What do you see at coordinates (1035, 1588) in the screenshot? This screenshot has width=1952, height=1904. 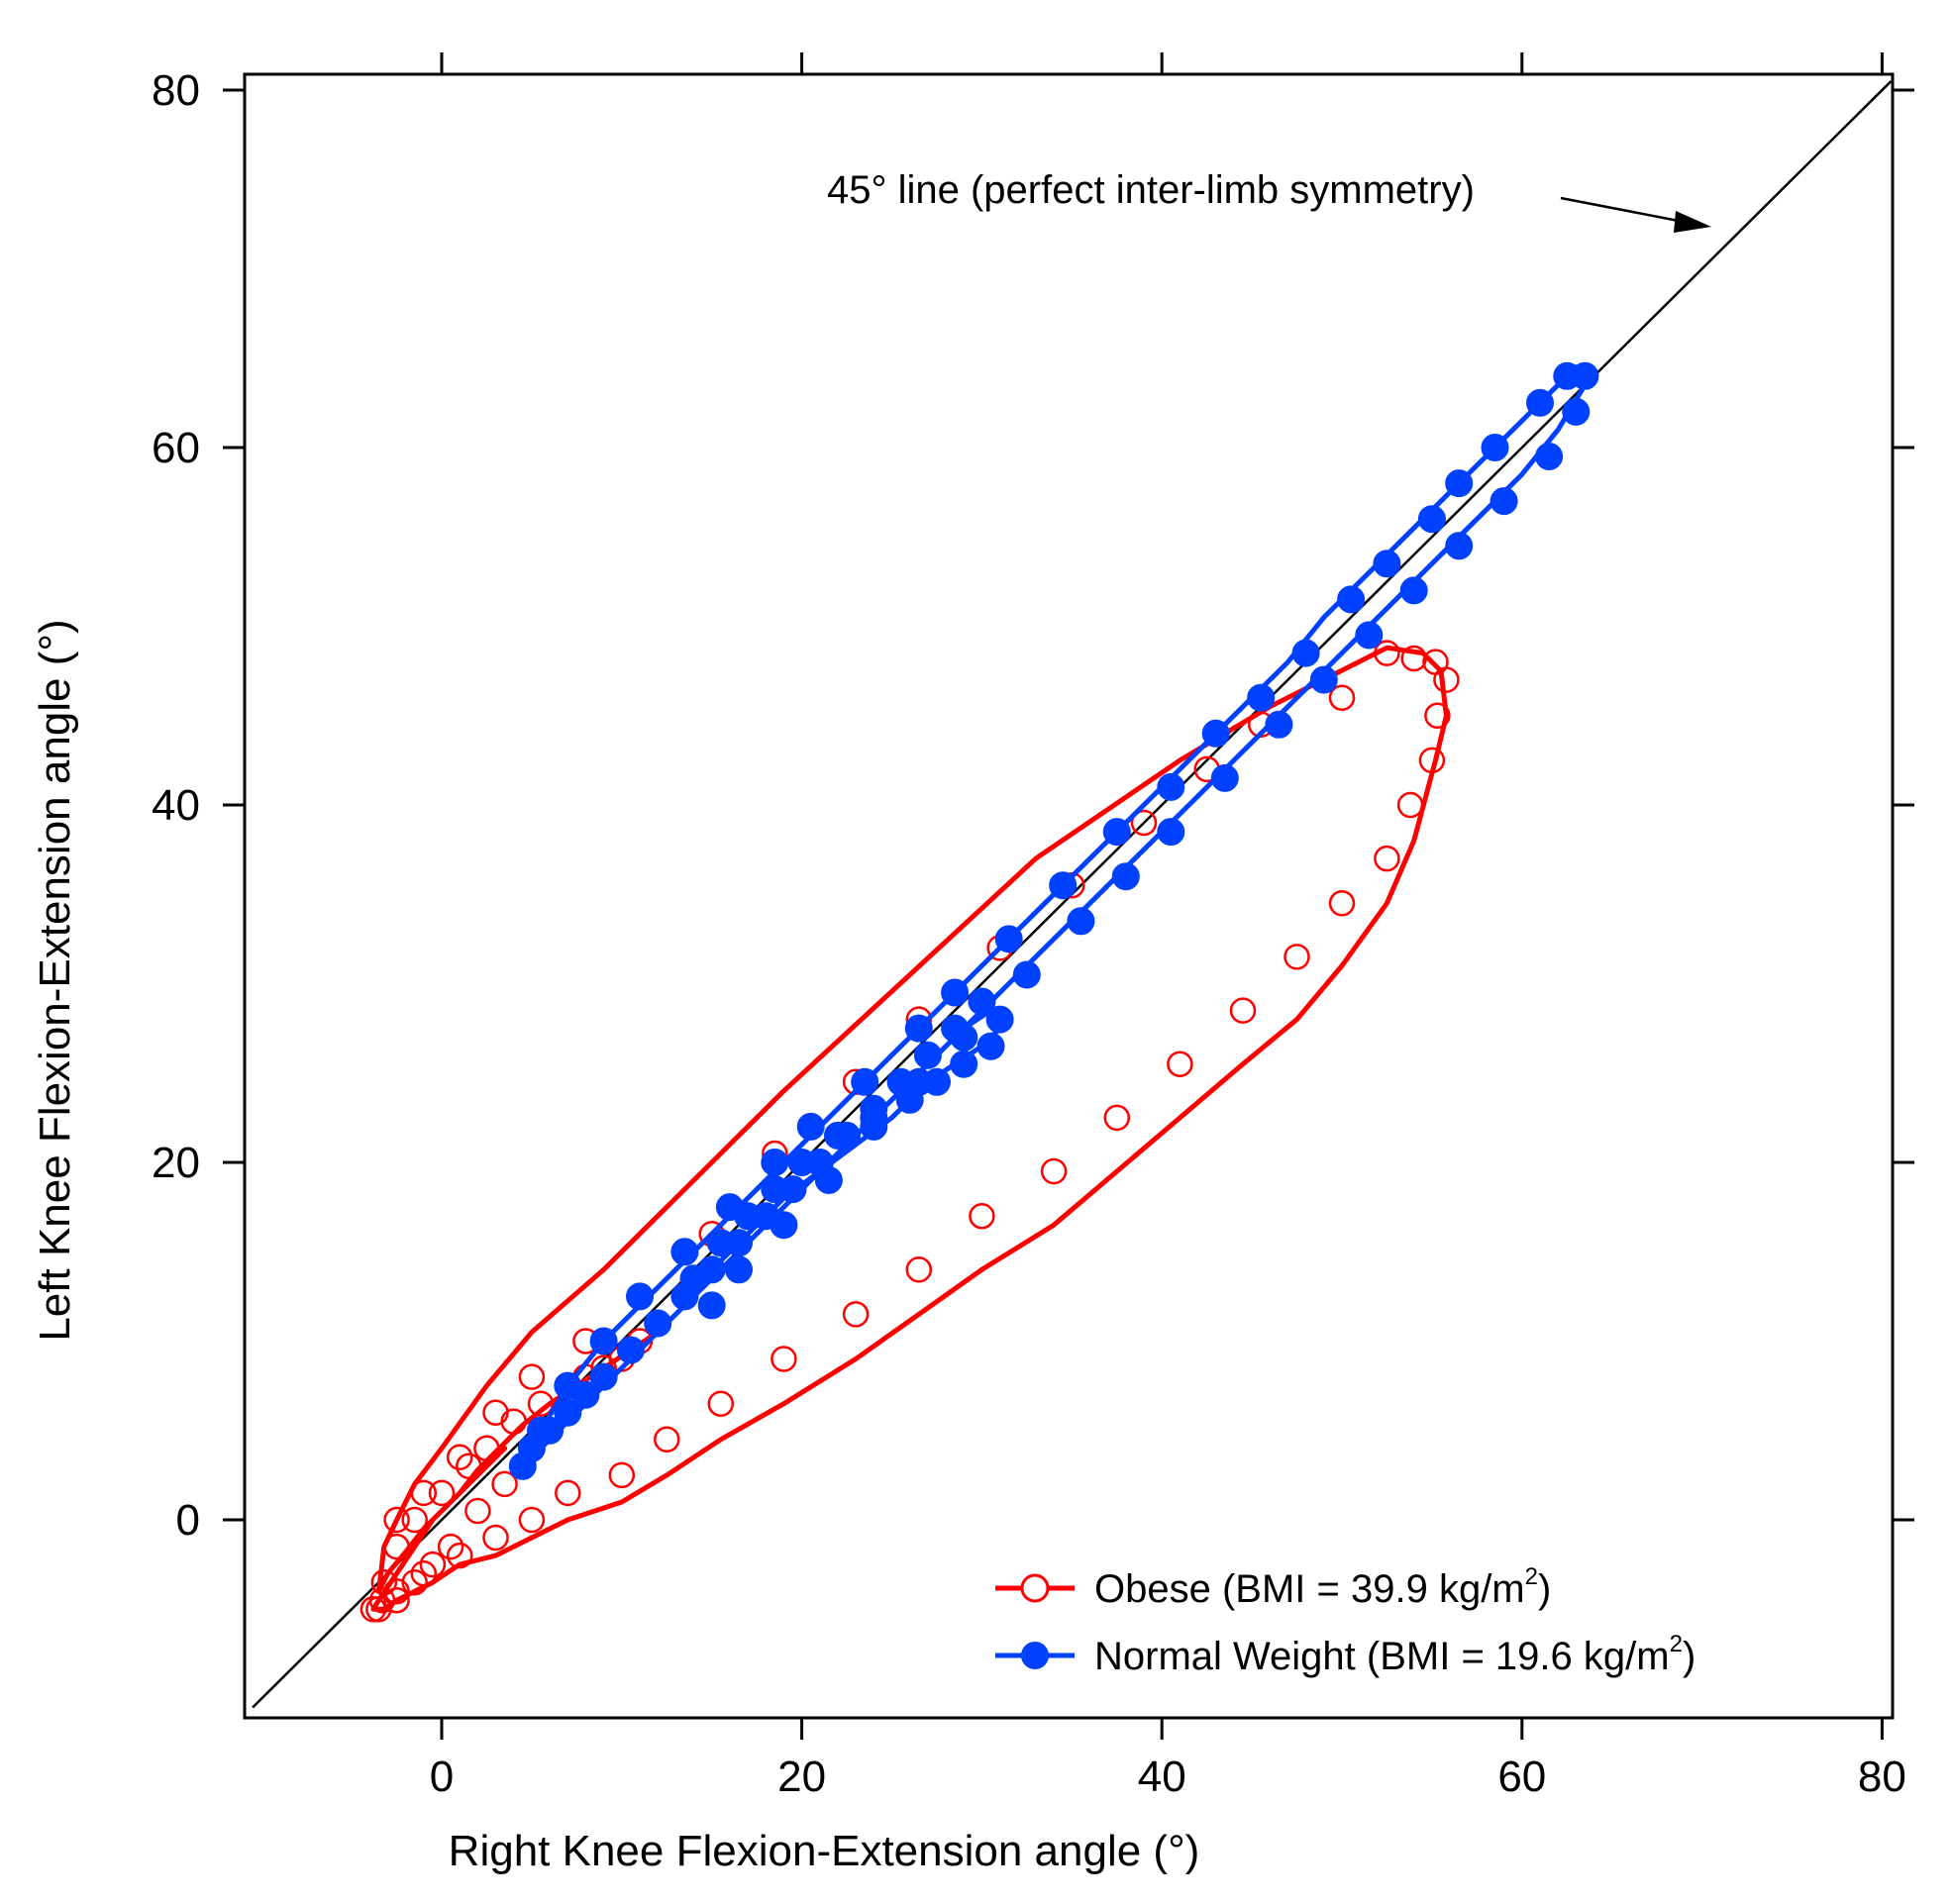 I see `legend-obese-marker` at bounding box center [1035, 1588].